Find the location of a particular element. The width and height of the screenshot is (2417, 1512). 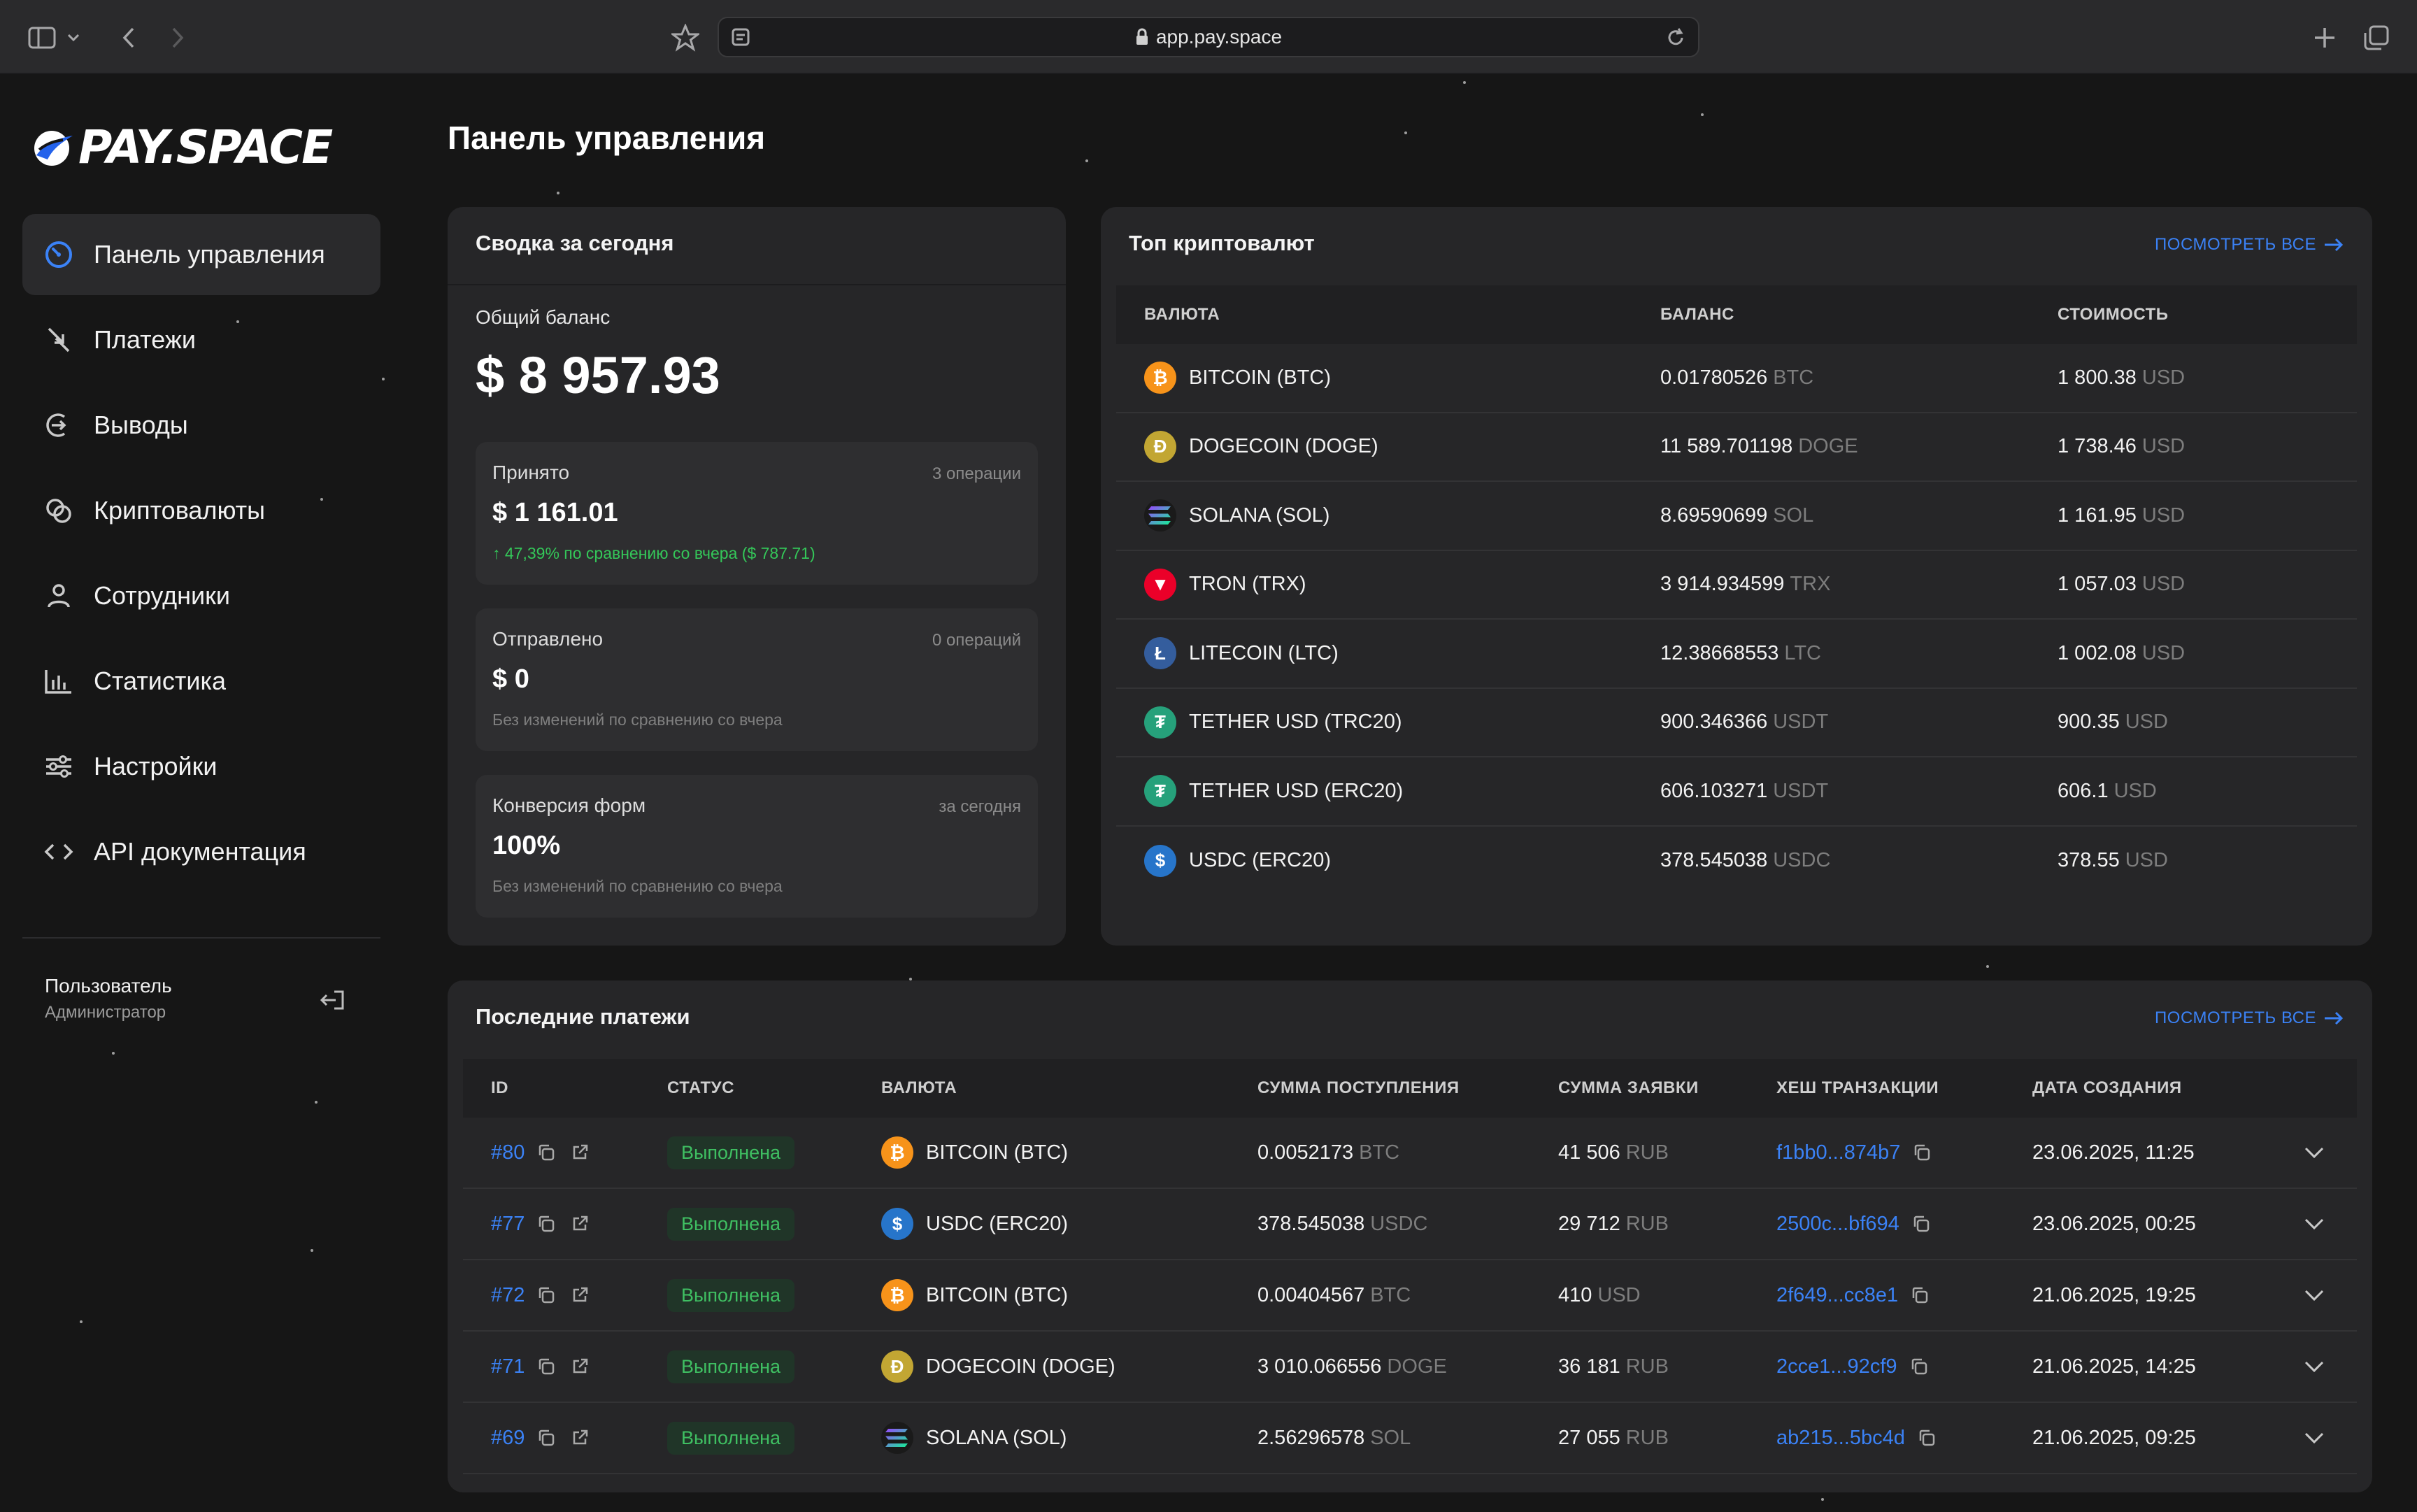

bar-chart-icon is located at coordinates (59, 681).